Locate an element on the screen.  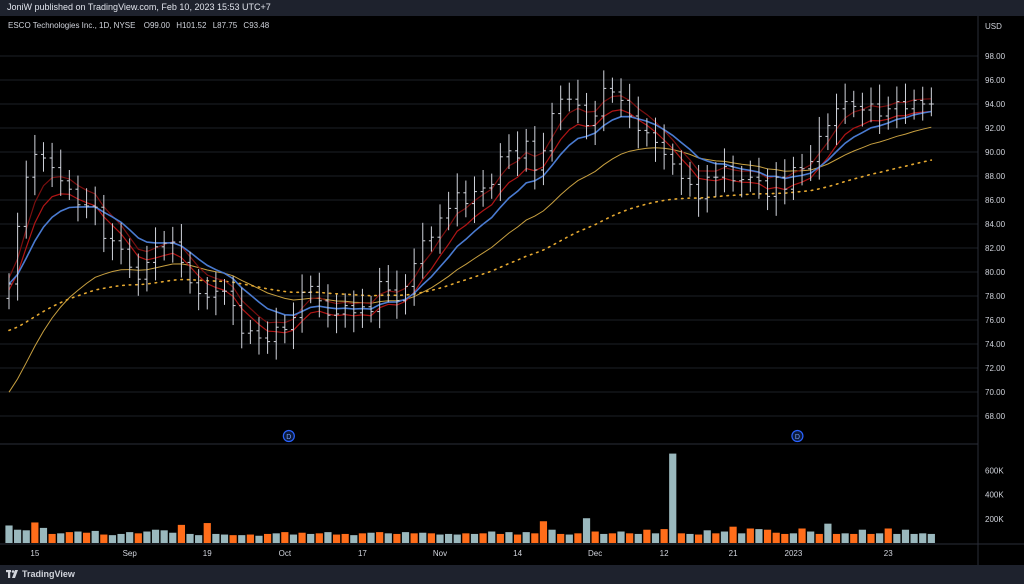
time-tick-label: Sep is located at coordinates (130, 553).